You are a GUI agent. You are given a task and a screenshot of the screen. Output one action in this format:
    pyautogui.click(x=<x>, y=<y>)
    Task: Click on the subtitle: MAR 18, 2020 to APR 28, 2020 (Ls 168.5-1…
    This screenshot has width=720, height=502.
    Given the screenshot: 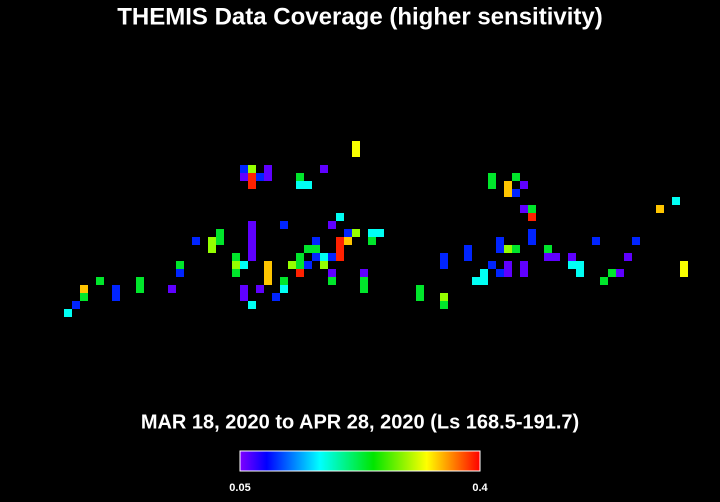 What is the action you would take?
    pyautogui.click(x=360, y=422)
    